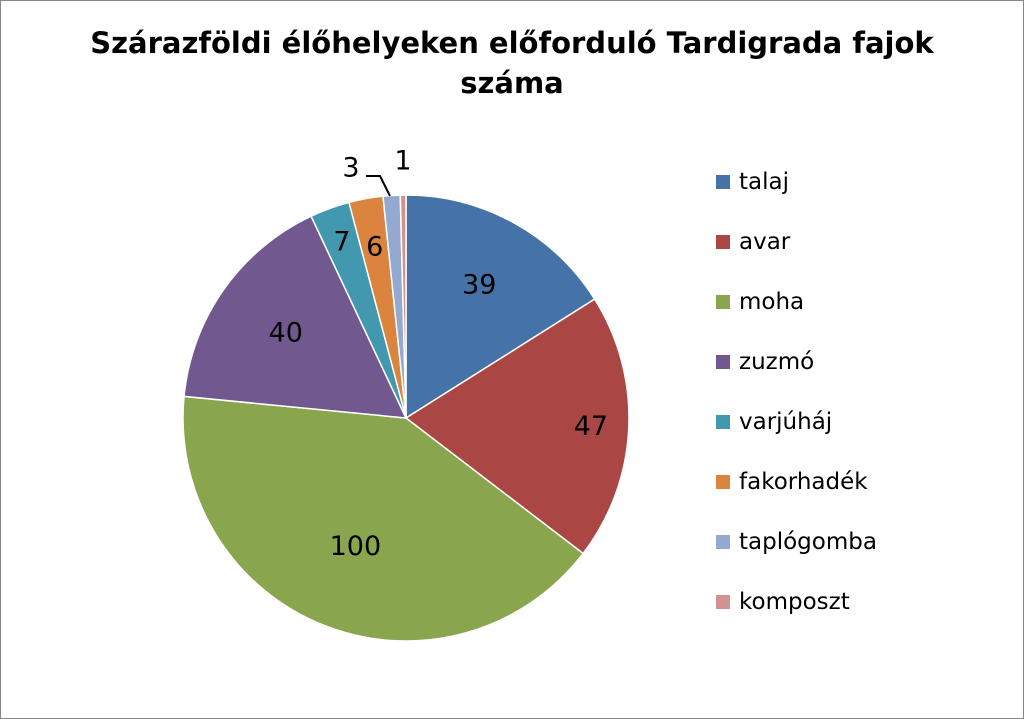  What do you see at coordinates (786, 422) in the screenshot?
I see `legend-label: varjúháj` at bounding box center [786, 422].